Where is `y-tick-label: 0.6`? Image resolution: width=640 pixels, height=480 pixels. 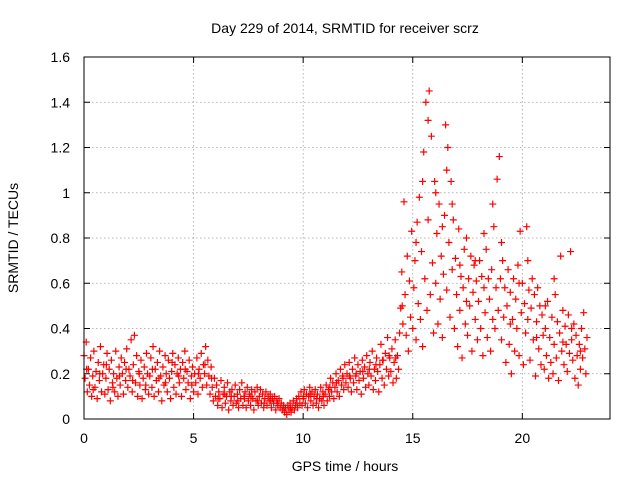 y-tick-label: 0.6 is located at coordinates (61, 283).